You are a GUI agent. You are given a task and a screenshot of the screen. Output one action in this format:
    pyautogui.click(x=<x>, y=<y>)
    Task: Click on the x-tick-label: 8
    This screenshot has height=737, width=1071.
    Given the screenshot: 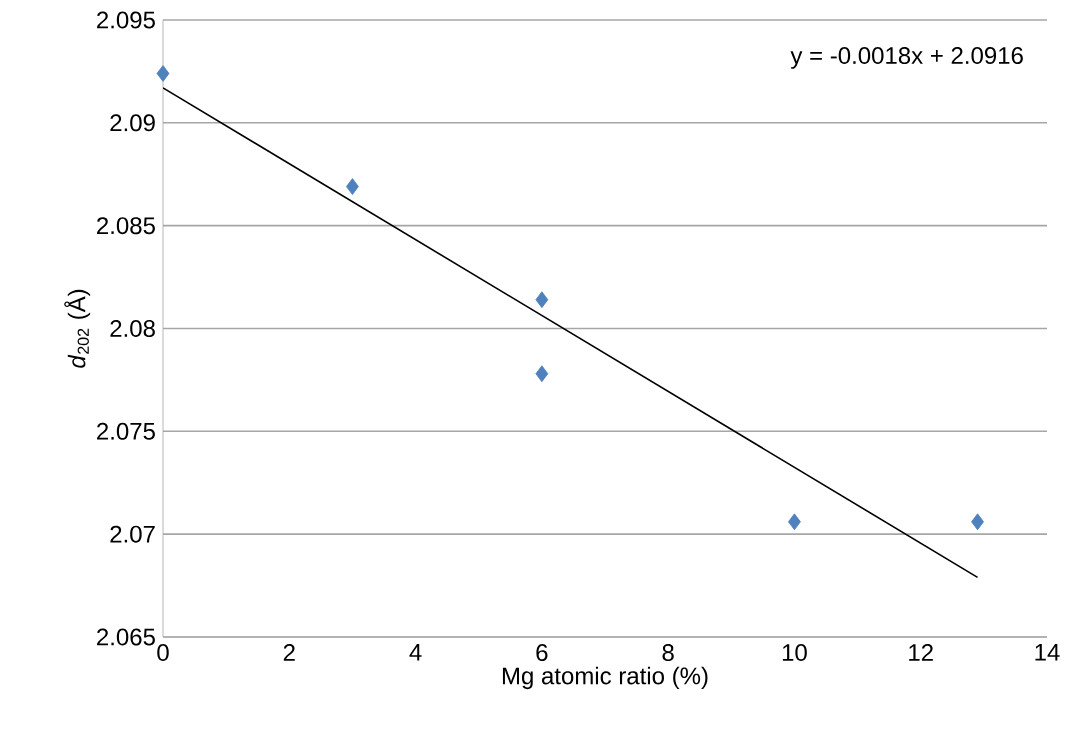 What is the action you would take?
    pyautogui.click(x=668, y=653)
    